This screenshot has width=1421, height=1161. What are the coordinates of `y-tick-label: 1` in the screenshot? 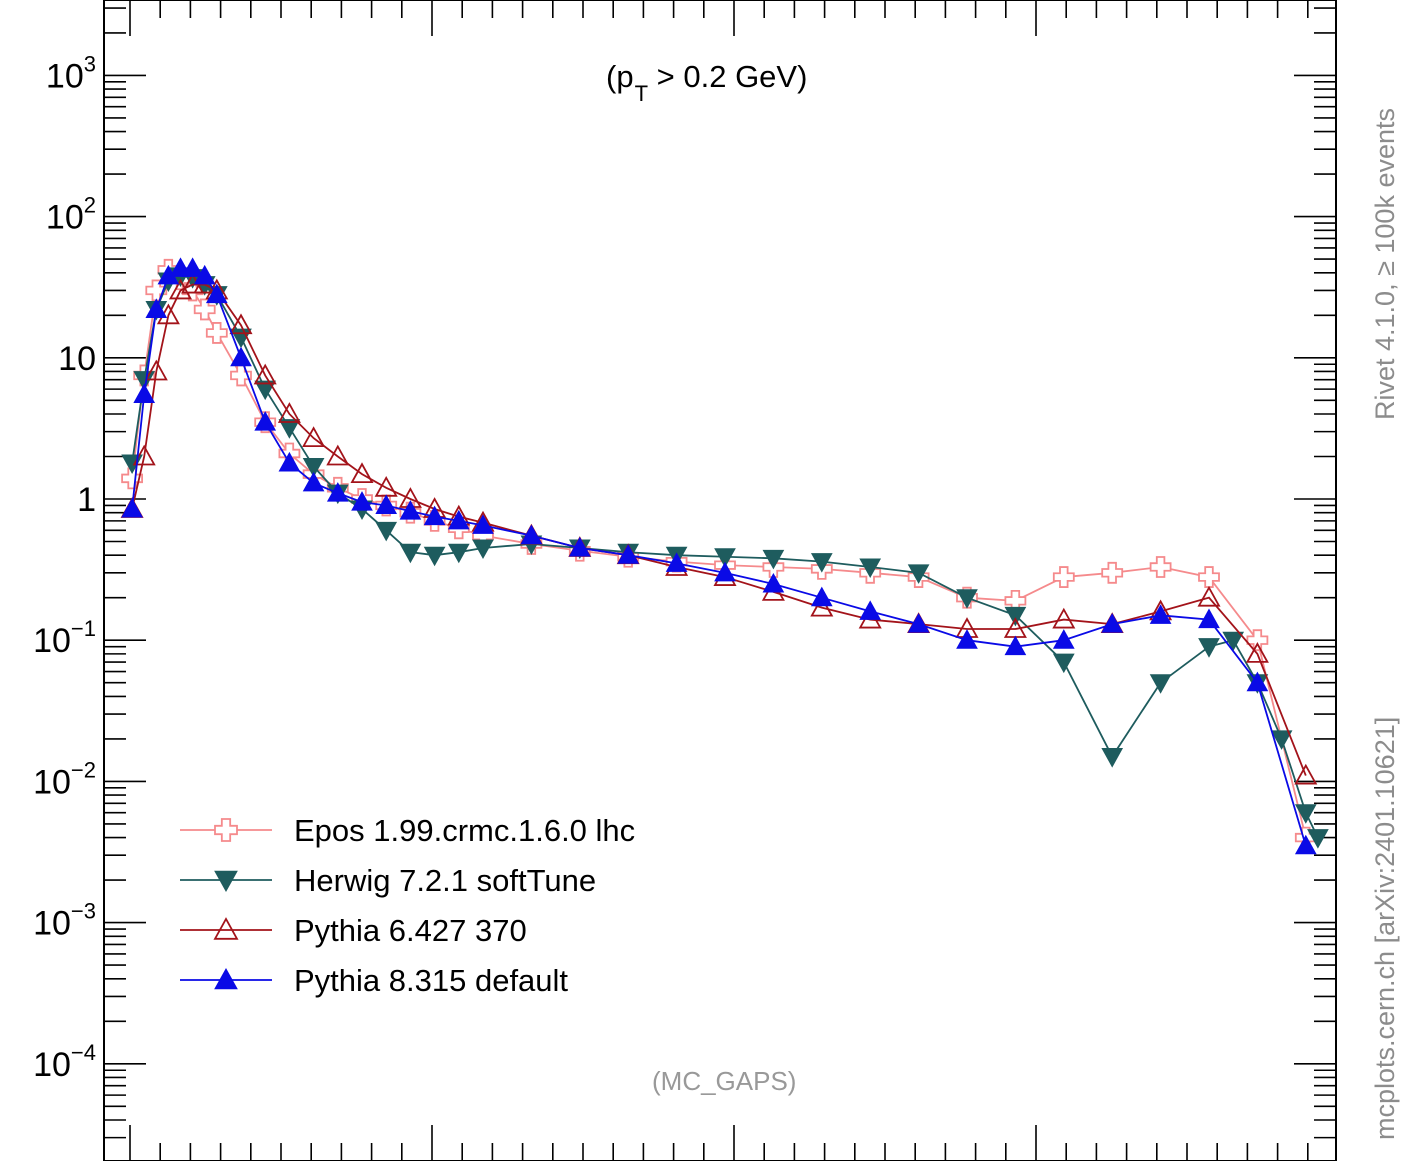 It's located at (86, 500).